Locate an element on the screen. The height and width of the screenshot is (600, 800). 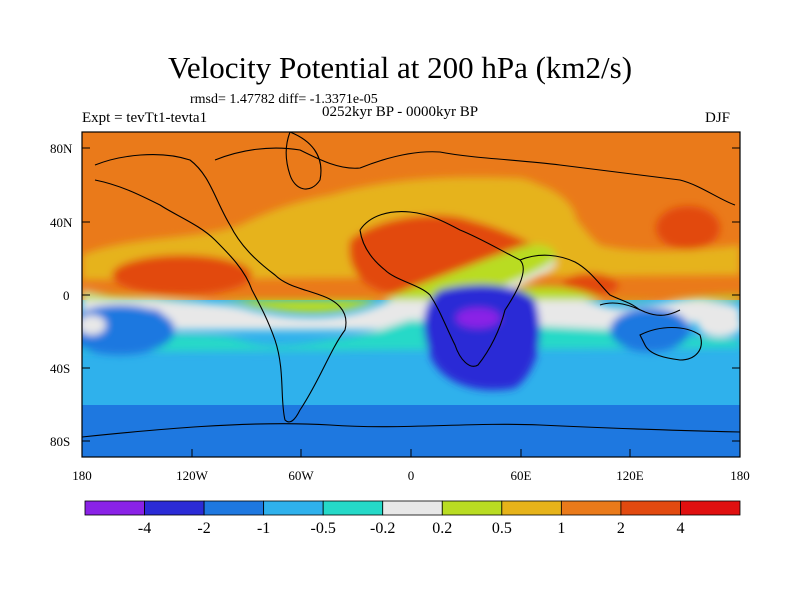
lon-label: 120E is located at coordinates (630, 475).